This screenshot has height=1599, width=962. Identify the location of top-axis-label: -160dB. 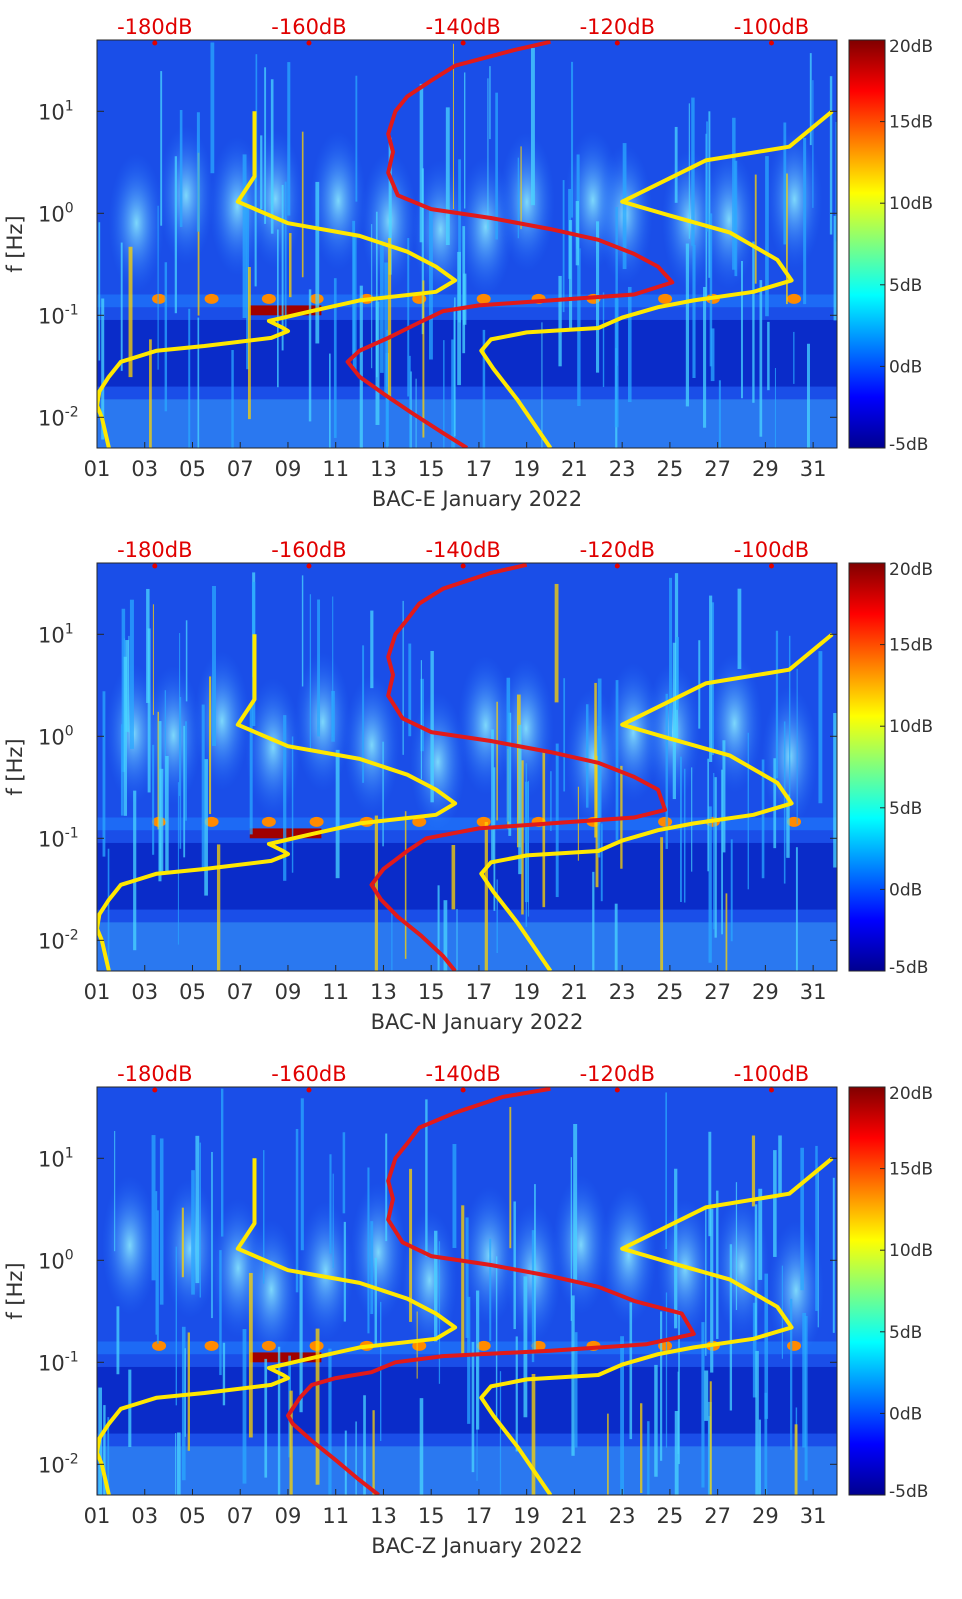
(308, 550).